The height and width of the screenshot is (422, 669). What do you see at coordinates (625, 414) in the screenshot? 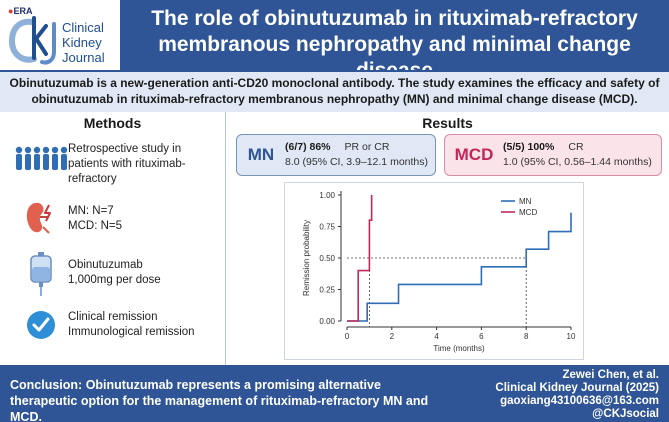
I see `social-handle: @CKJsocial` at bounding box center [625, 414].